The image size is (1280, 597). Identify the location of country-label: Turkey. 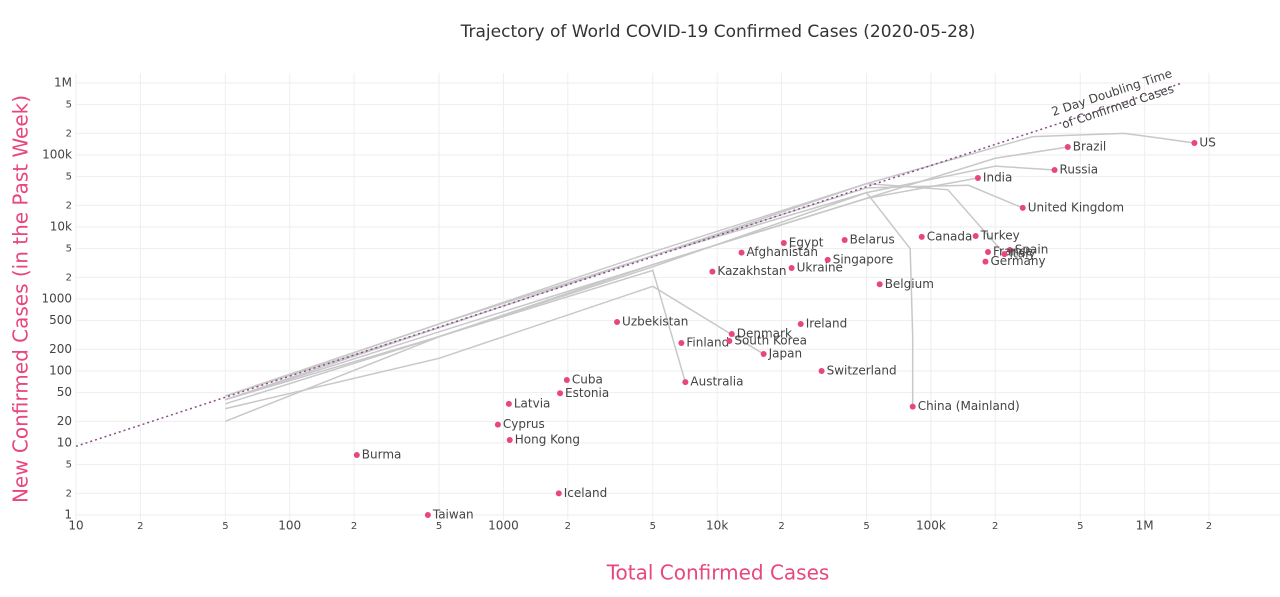
(1000, 235).